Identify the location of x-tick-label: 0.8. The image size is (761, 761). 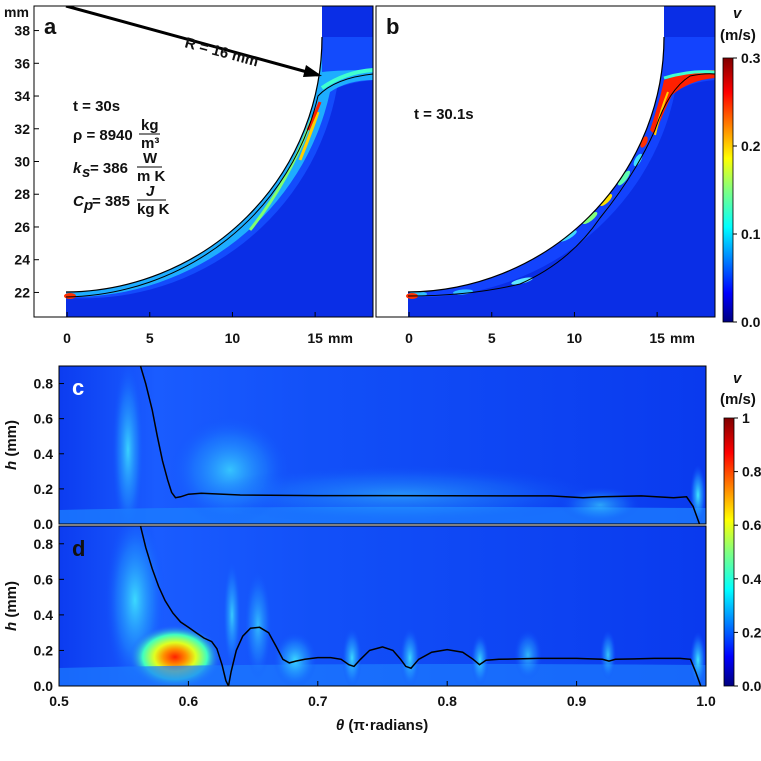
(447, 701).